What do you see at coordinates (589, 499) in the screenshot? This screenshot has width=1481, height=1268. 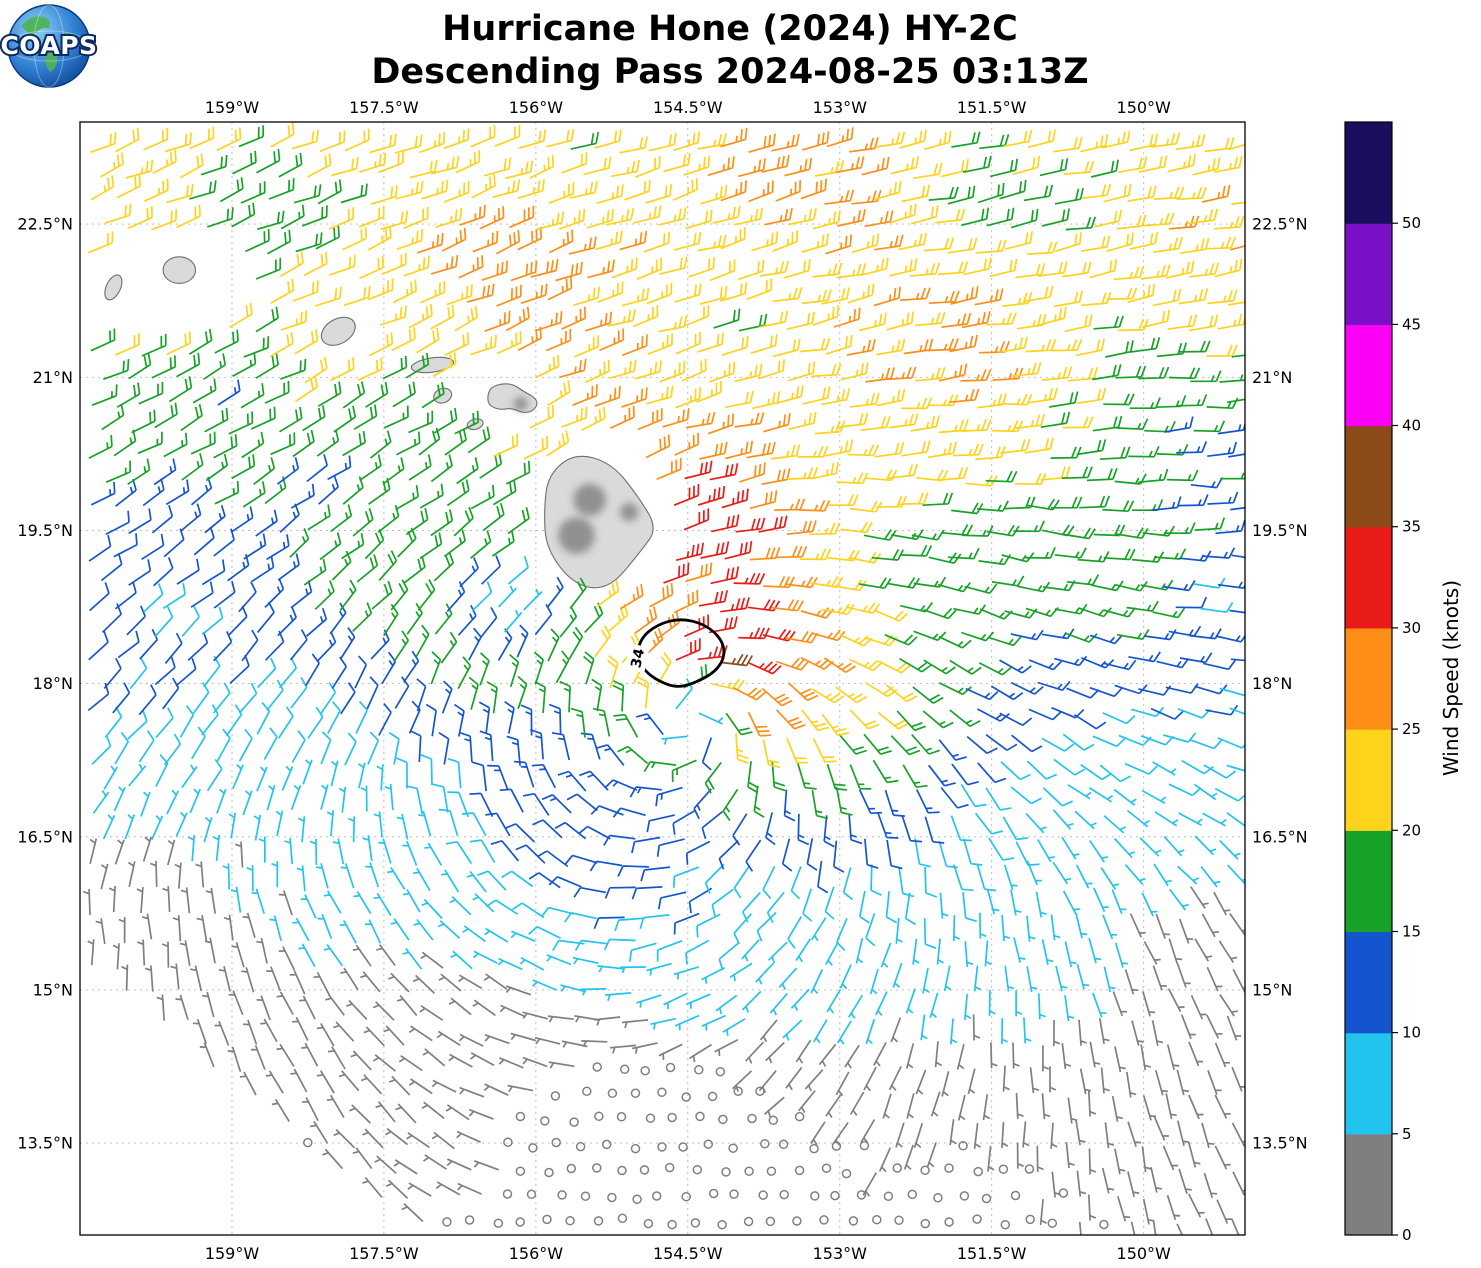 I see `island-terrain-shading` at bounding box center [589, 499].